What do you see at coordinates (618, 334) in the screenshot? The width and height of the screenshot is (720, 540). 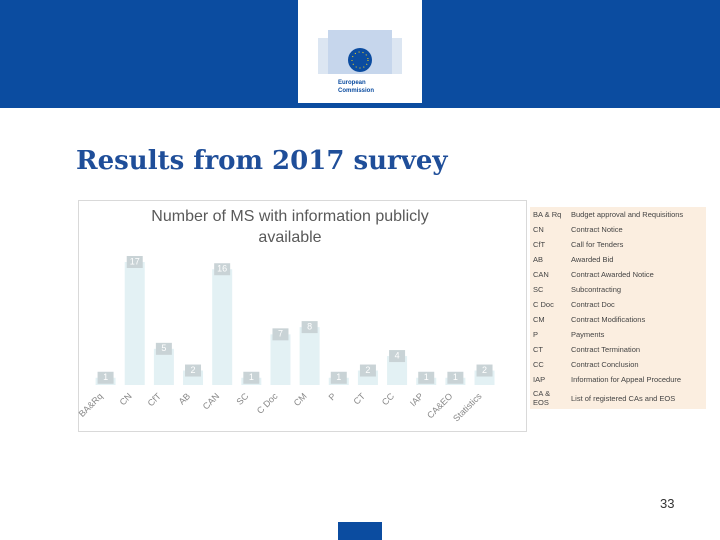 I see `legend-row: P Payments` at bounding box center [618, 334].